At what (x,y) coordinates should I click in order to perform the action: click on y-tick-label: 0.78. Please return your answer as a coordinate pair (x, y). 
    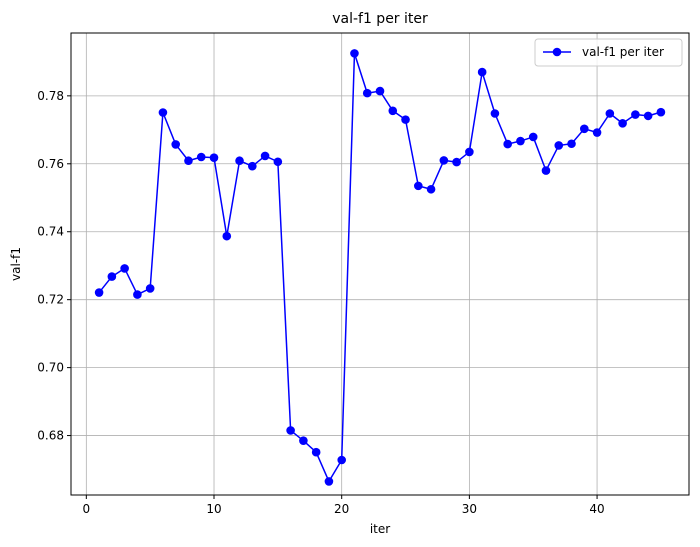
    Looking at the image, I should click on (50, 96).